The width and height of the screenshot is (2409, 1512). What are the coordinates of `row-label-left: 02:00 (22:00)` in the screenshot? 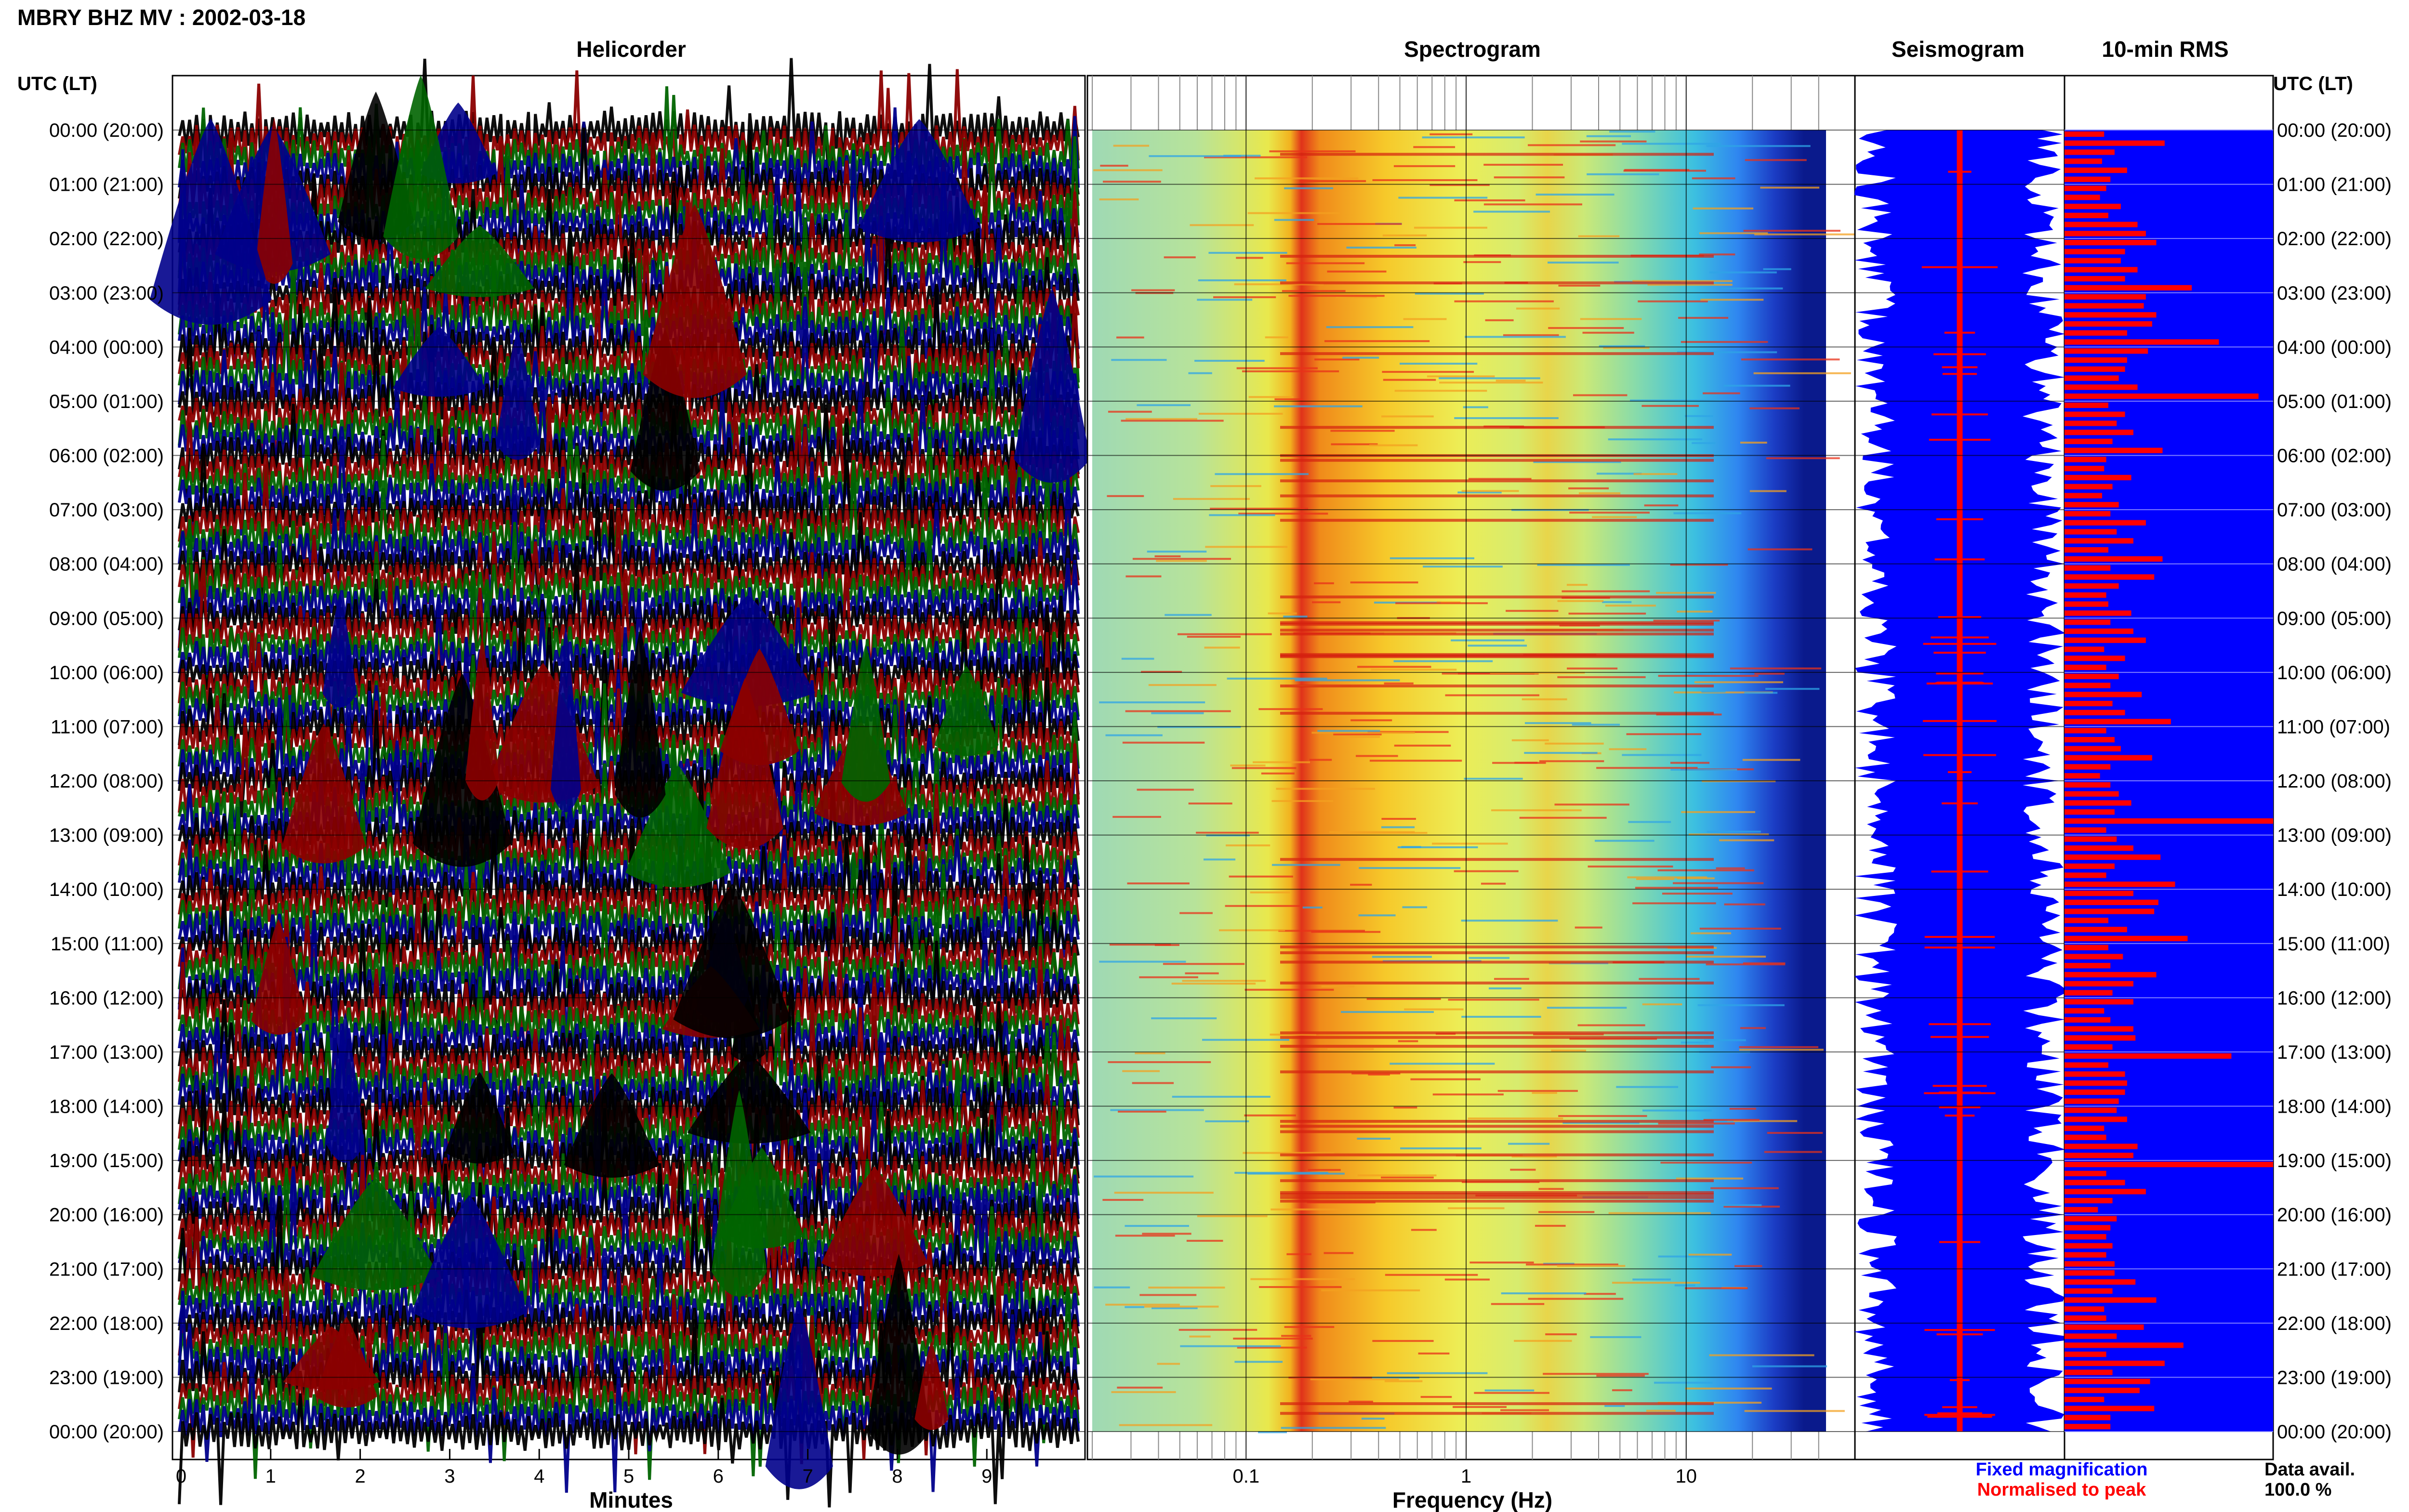 It's located at (106, 239).